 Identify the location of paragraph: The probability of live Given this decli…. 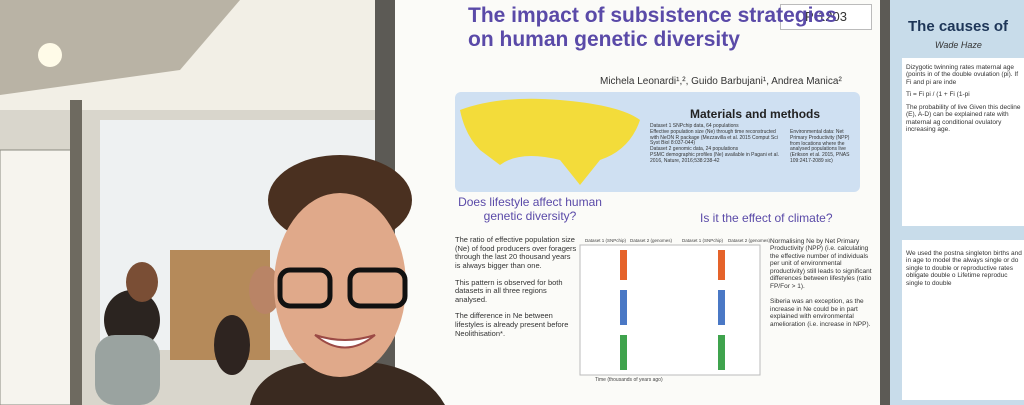
(963, 118).